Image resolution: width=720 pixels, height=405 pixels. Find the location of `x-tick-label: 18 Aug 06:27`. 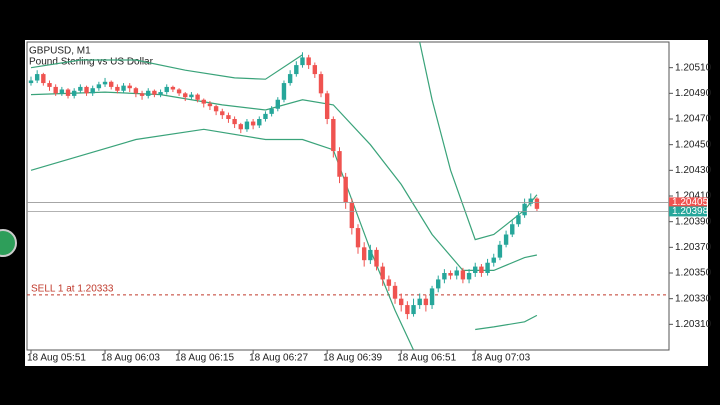

x-tick-label: 18 Aug 06:27 is located at coordinates (278, 358).